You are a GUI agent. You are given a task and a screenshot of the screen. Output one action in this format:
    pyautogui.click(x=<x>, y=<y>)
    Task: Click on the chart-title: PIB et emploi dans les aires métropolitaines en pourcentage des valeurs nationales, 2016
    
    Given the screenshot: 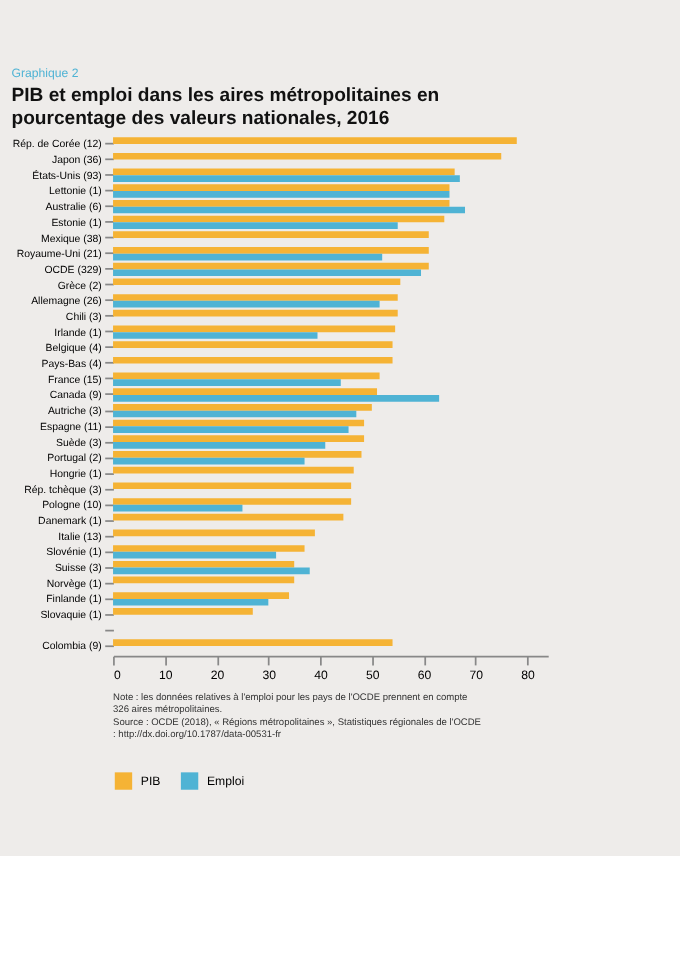 What is the action you would take?
    pyautogui.click(x=225, y=107)
    